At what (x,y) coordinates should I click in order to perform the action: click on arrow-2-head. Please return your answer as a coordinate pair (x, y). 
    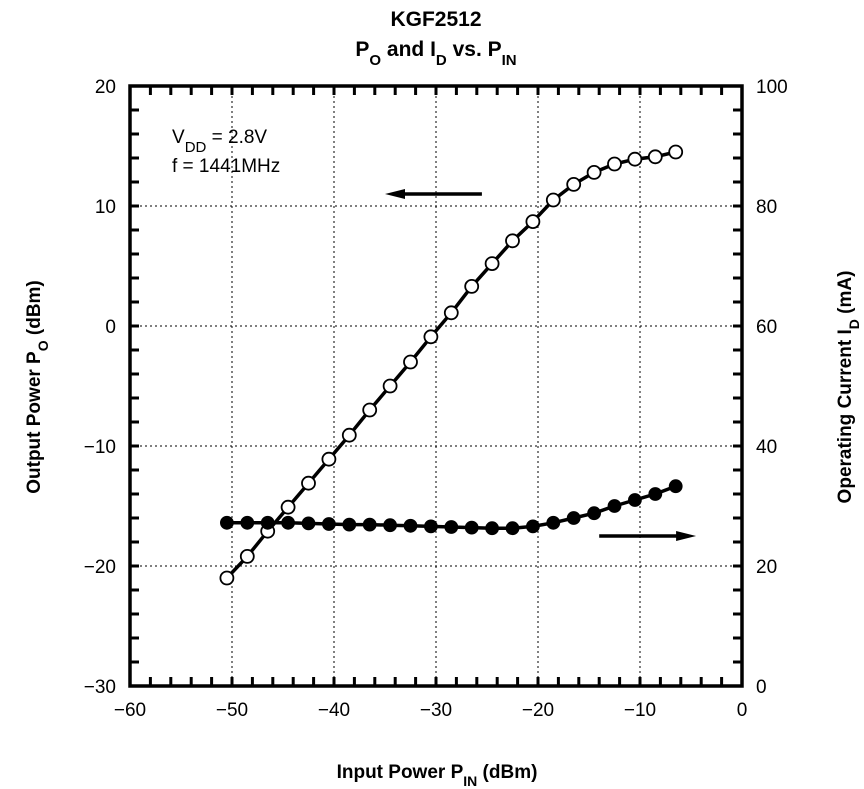
    Looking at the image, I should click on (686, 536).